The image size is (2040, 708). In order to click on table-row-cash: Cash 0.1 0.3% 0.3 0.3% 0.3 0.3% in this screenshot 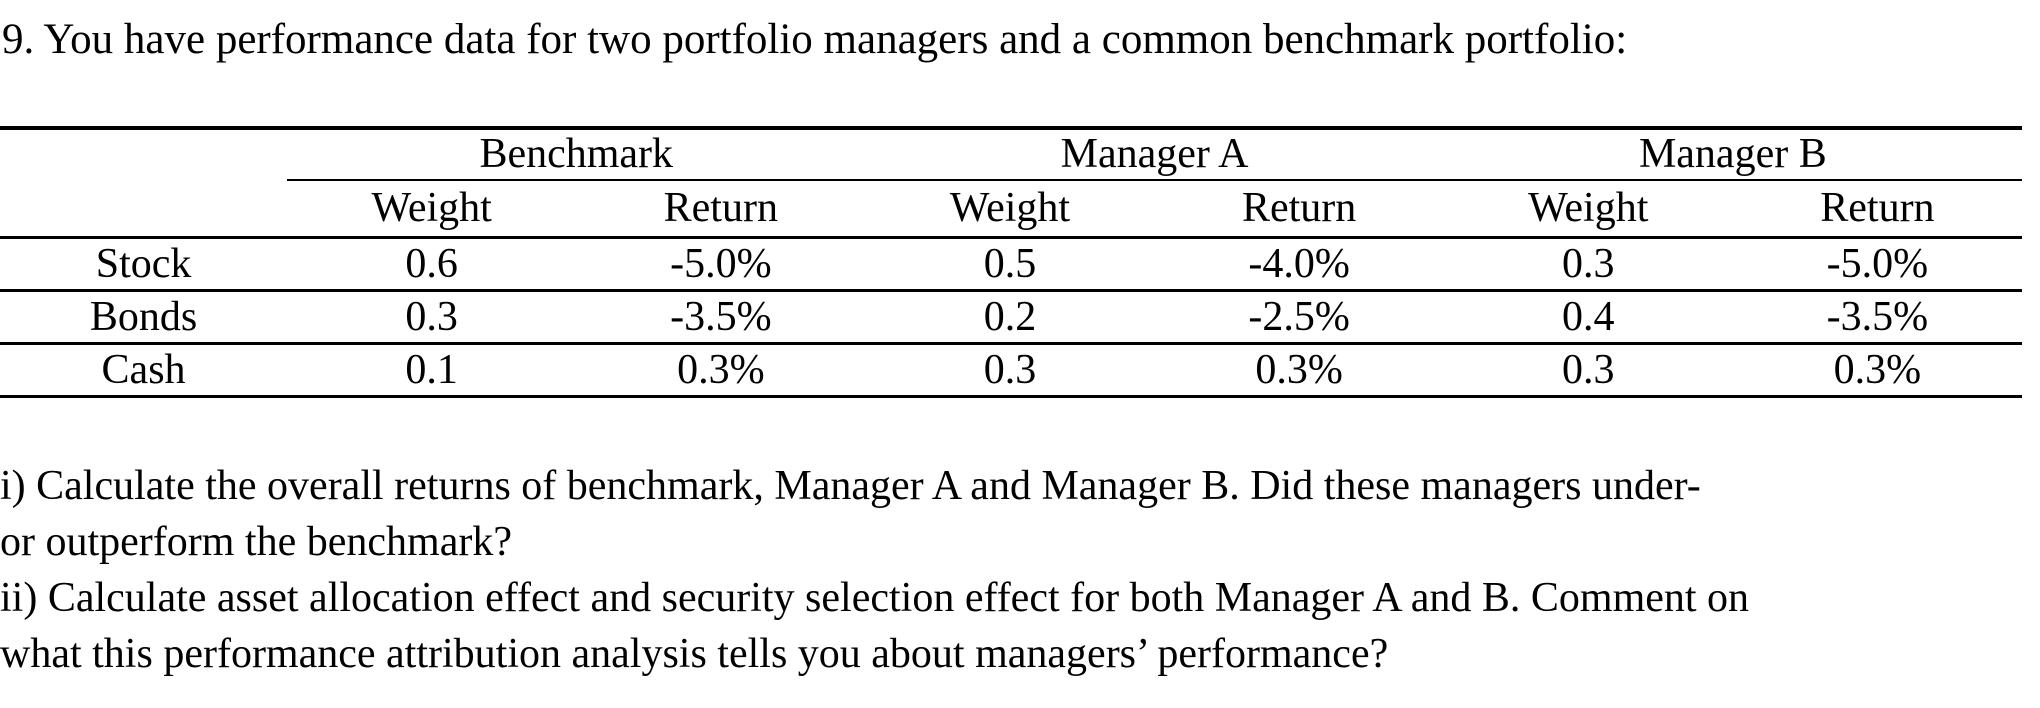, I will do `click(1011, 371)`.